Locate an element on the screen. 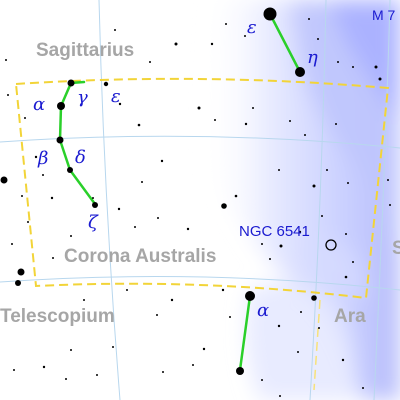 The height and width of the screenshot is (400, 400). star-zeta-cra is located at coordinates (95, 205).